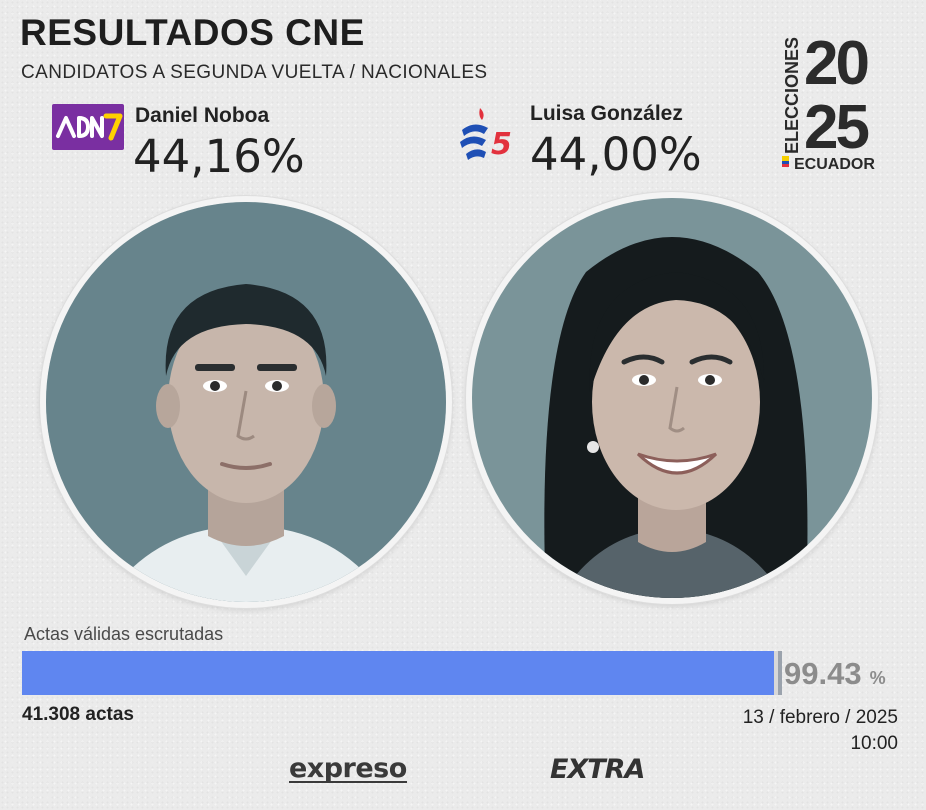  What do you see at coordinates (88, 127) in the screenshot?
I see `adn-logo` at bounding box center [88, 127].